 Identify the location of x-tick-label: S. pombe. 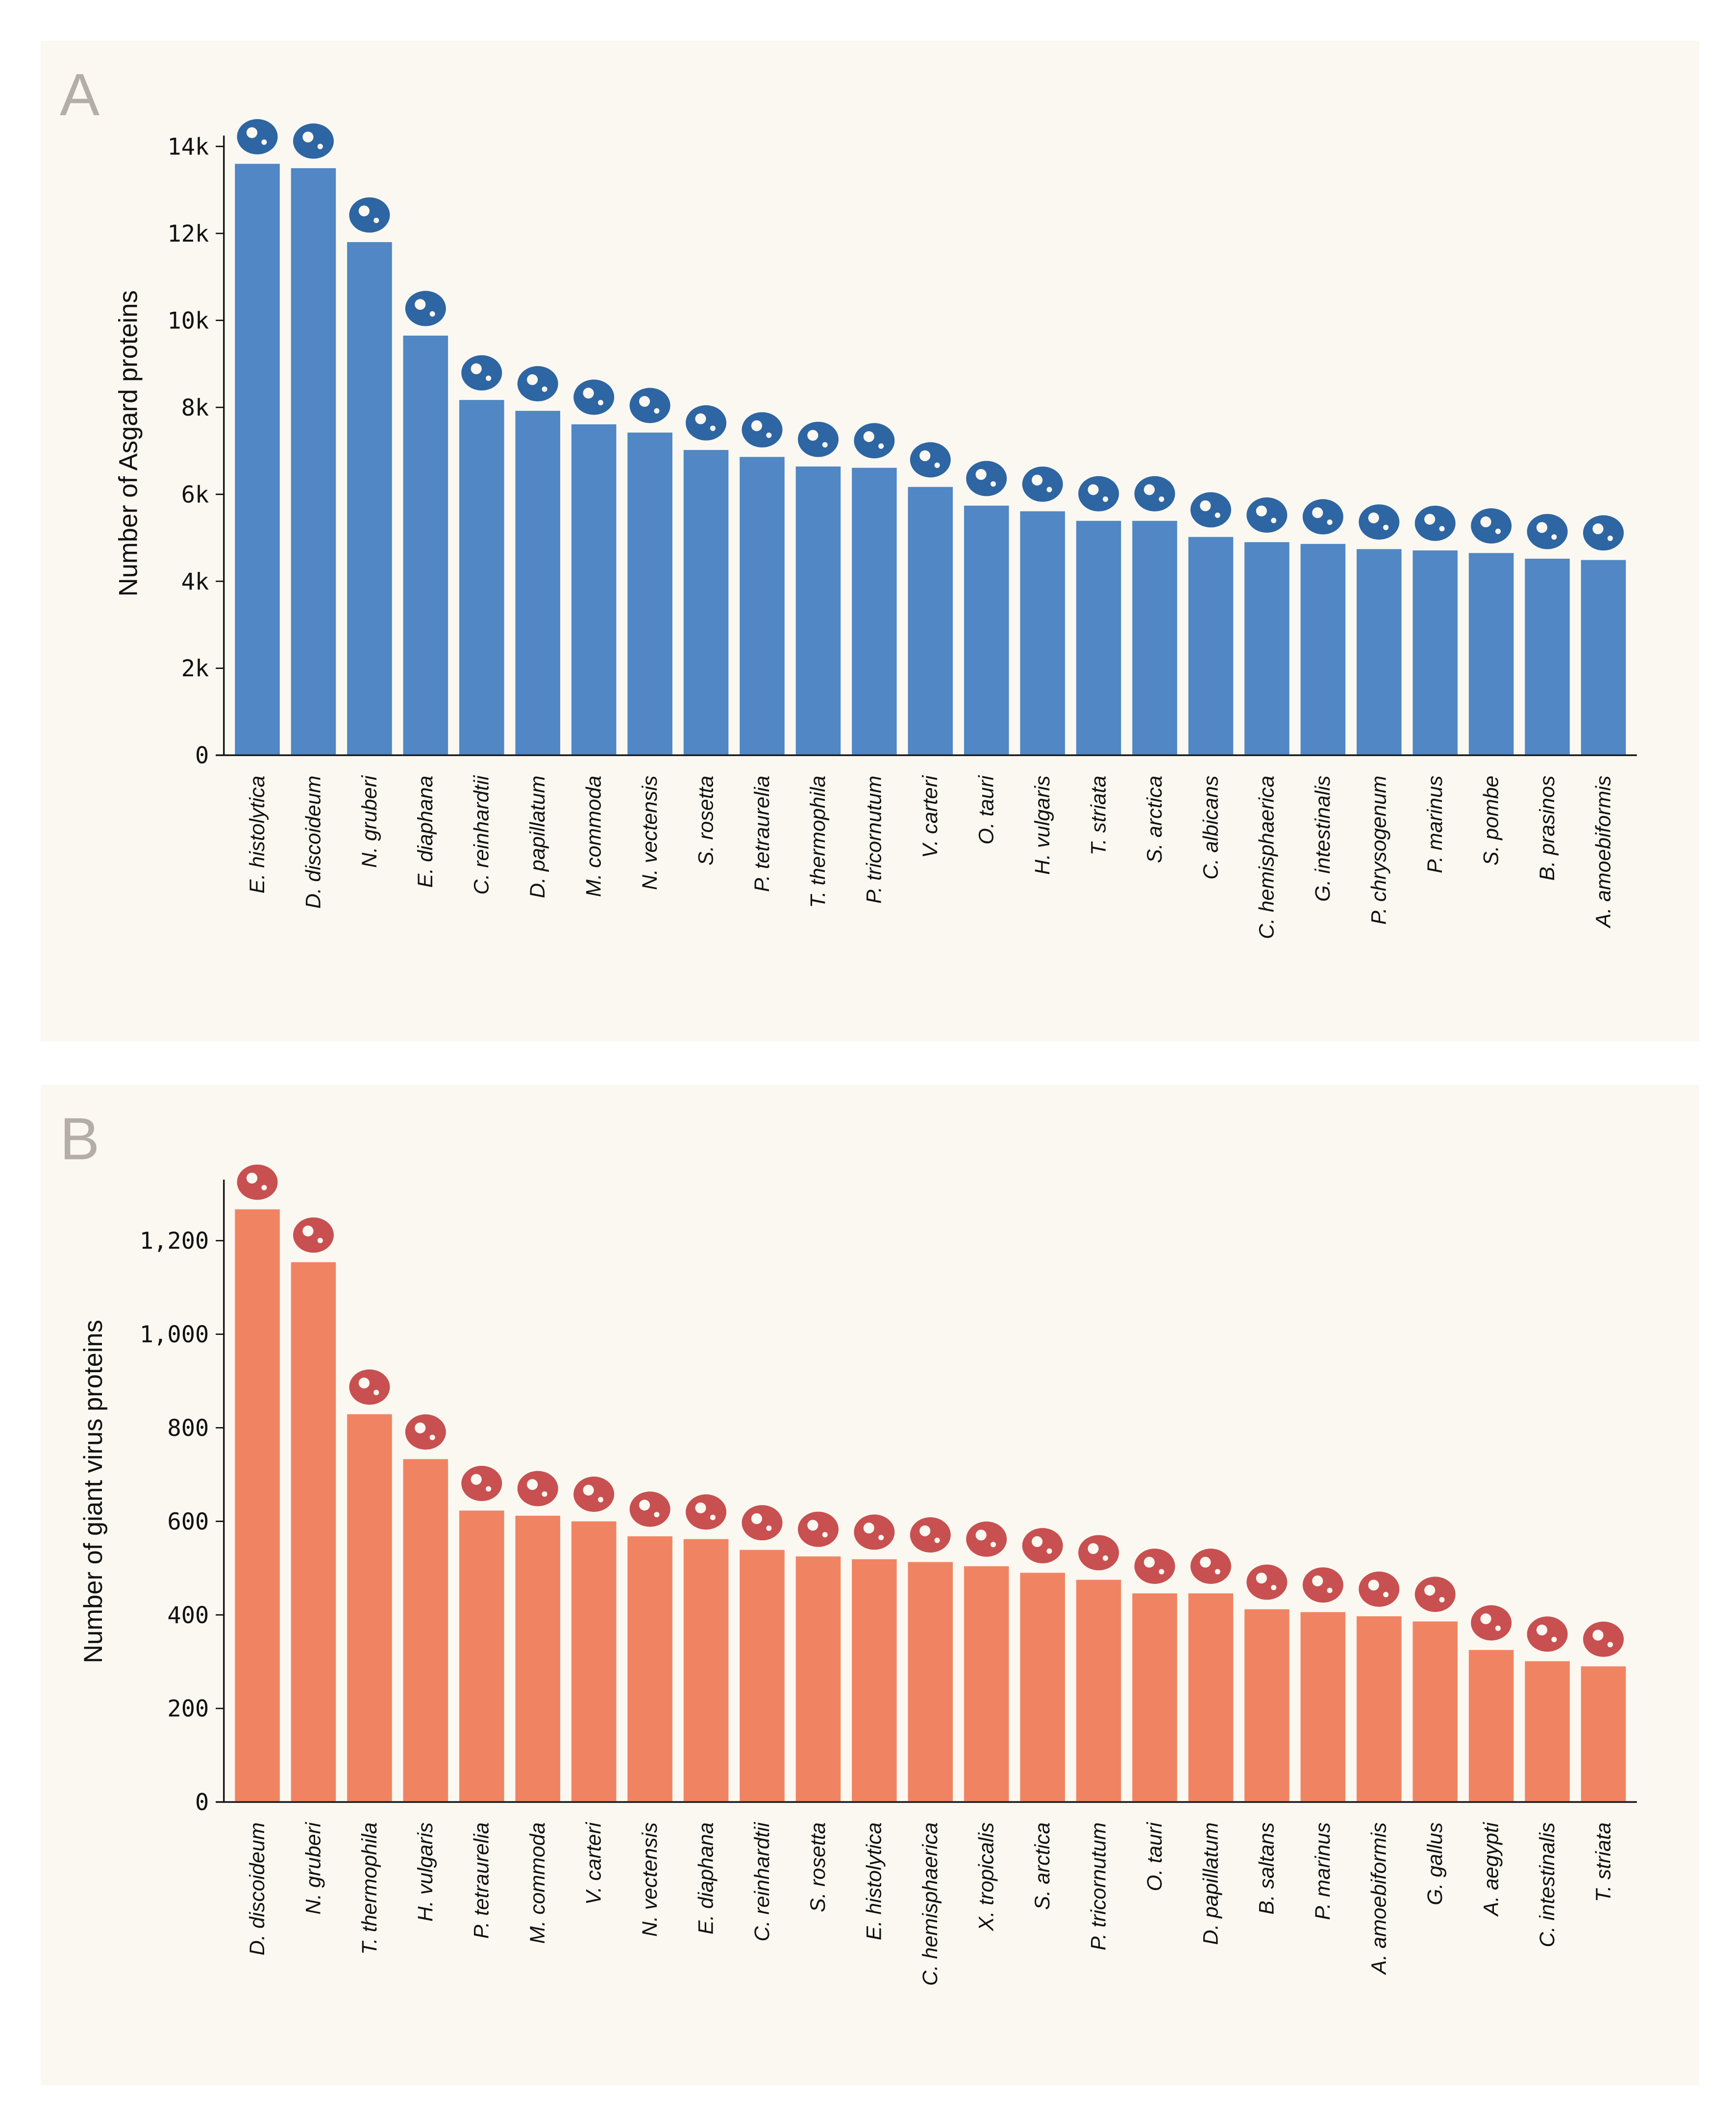
(1491, 821).